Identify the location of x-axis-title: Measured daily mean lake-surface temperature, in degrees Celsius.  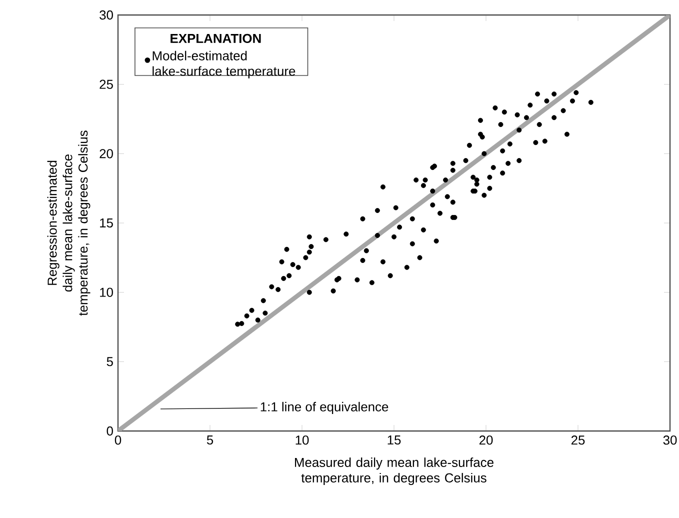
(394, 472).